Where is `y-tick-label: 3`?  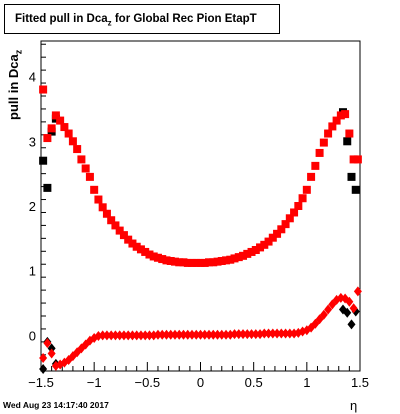 y-tick-label: 3 is located at coordinates (32, 141).